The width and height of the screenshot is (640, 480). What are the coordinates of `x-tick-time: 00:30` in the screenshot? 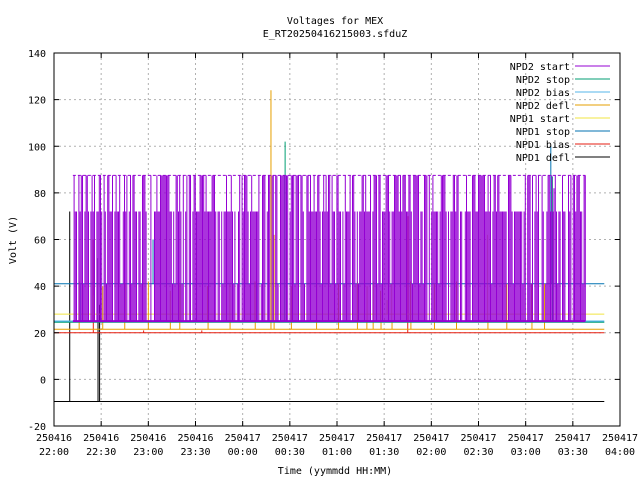 It's located at (290, 452).